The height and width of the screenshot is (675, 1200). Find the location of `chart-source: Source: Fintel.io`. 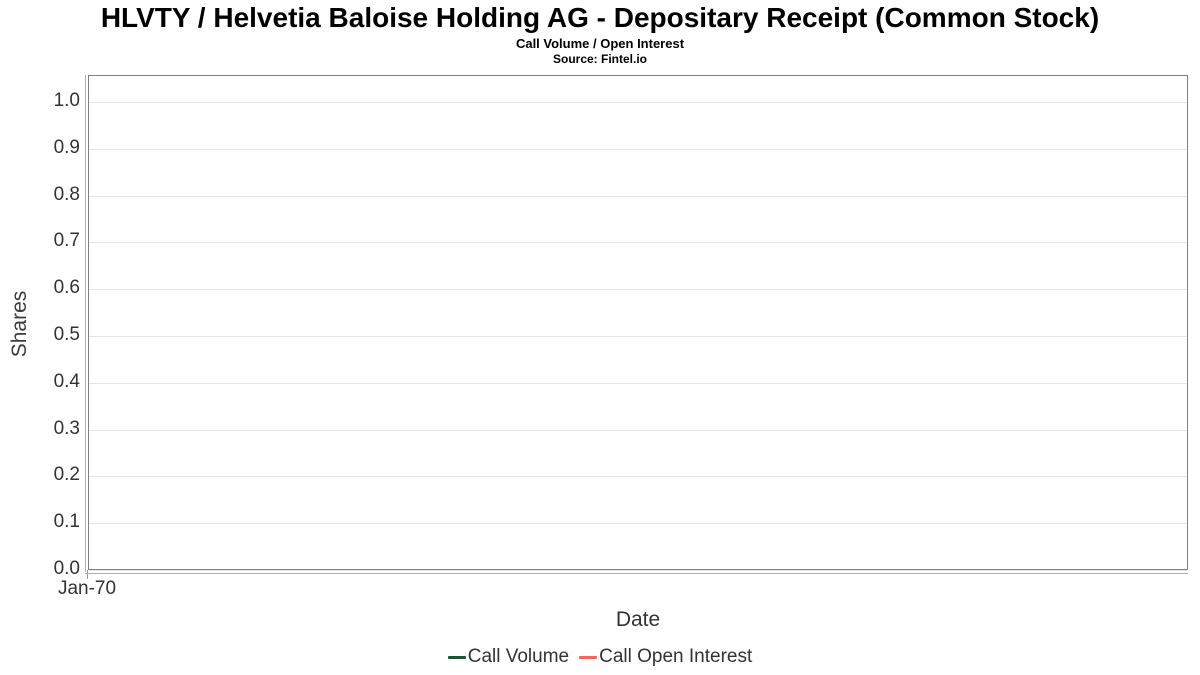

chart-source: Source: Fintel.io is located at coordinates (599, 59).